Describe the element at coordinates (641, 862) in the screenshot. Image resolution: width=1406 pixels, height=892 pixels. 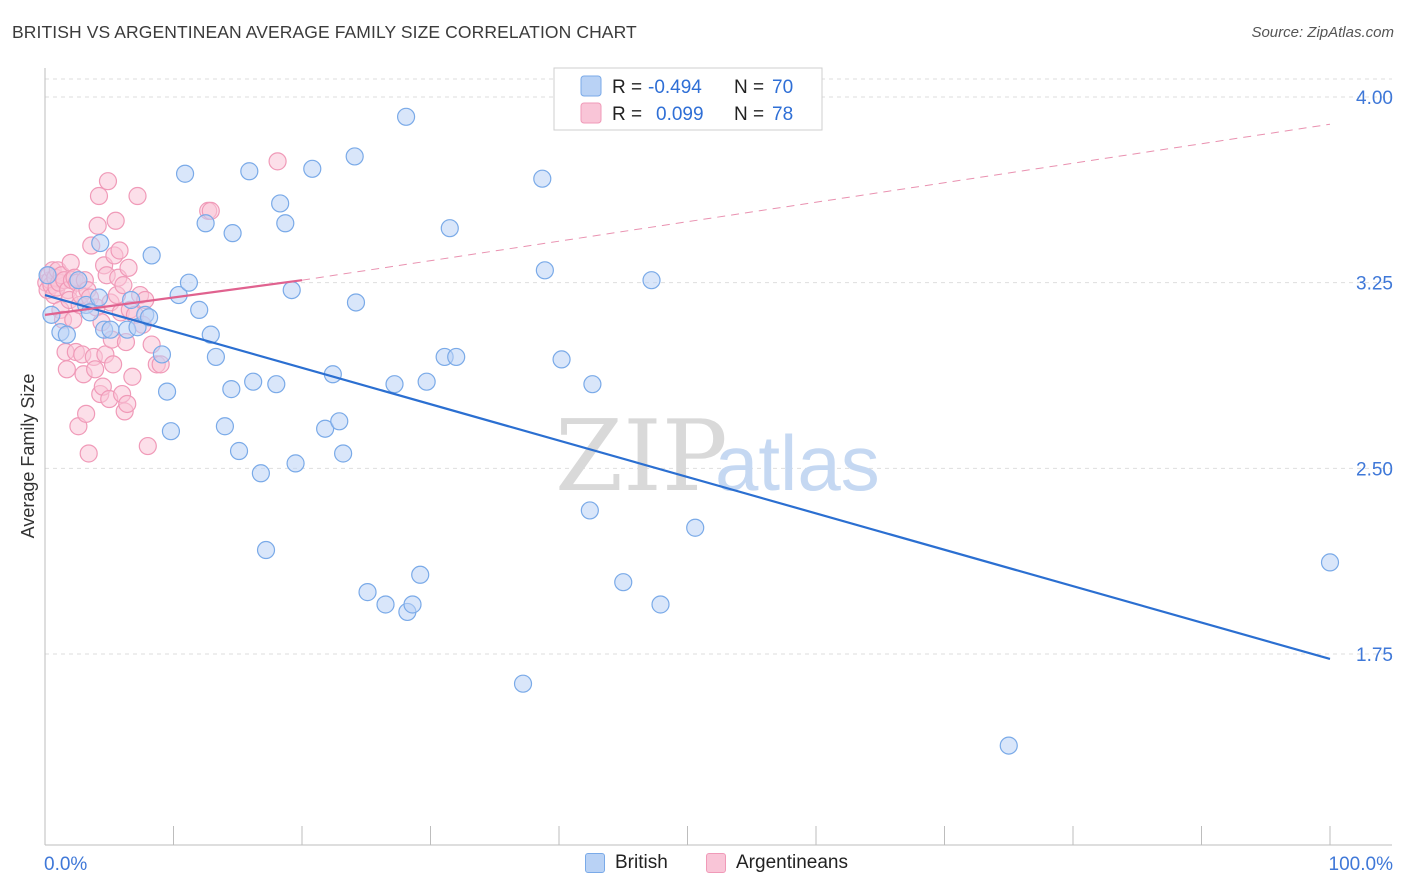
I see `legend-label-british: British` at that location.